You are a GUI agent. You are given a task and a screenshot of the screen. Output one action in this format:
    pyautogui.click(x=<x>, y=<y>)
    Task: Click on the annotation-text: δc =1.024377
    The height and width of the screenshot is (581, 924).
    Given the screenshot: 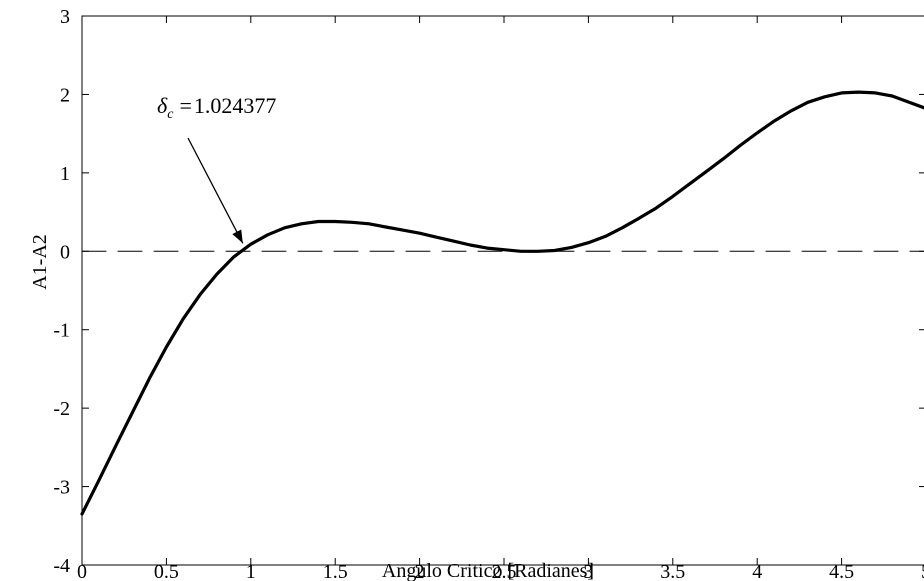 What is the action you would take?
    pyautogui.click(x=216, y=107)
    